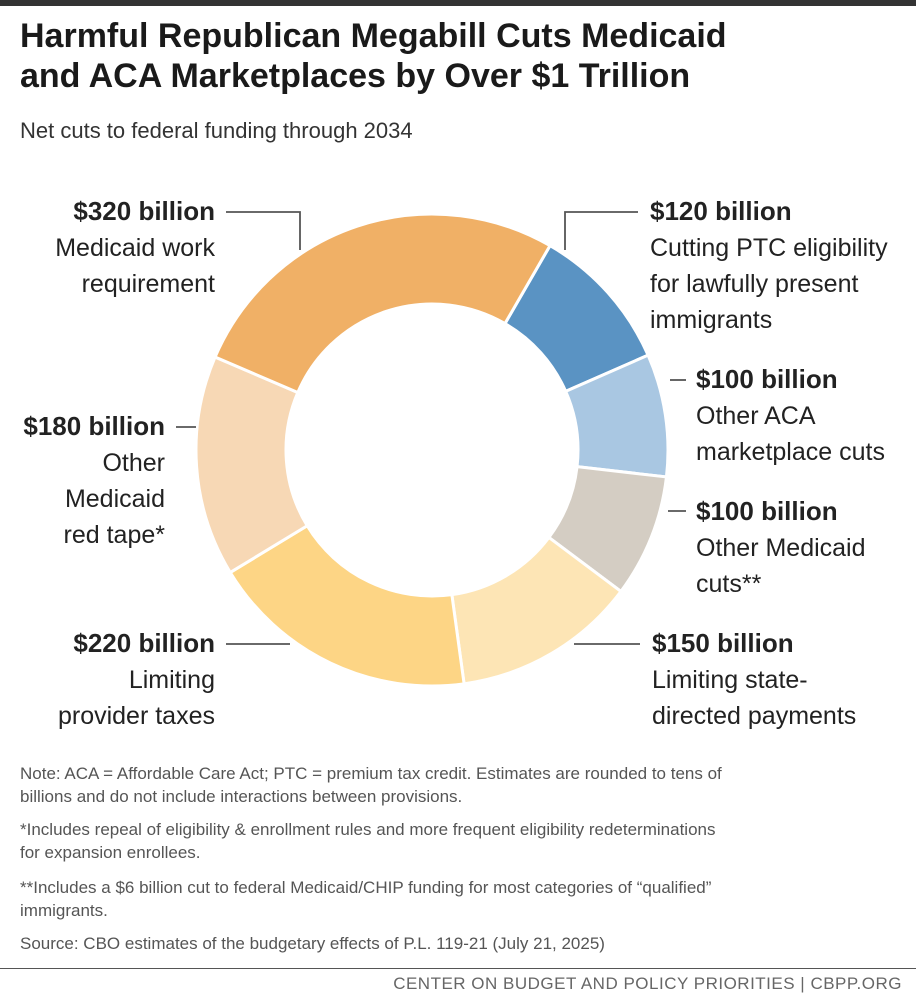  What do you see at coordinates (115, 499) in the screenshot?
I see `slice-desc-label-6-2: Medicaid` at bounding box center [115, 499].